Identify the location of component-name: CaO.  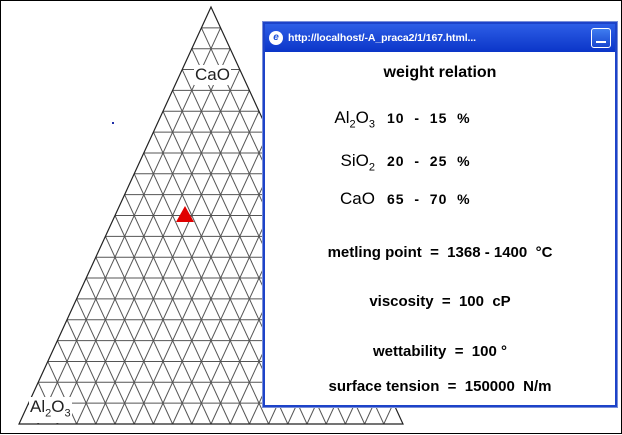
(346, 199).